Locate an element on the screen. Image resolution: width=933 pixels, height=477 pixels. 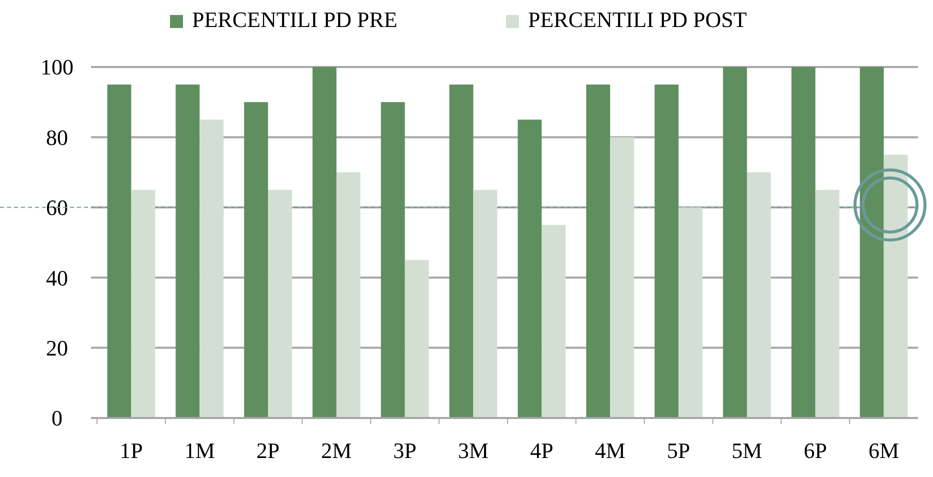
legend-label: PERCENTILI PD PRE is located at coordinates (295, 19).